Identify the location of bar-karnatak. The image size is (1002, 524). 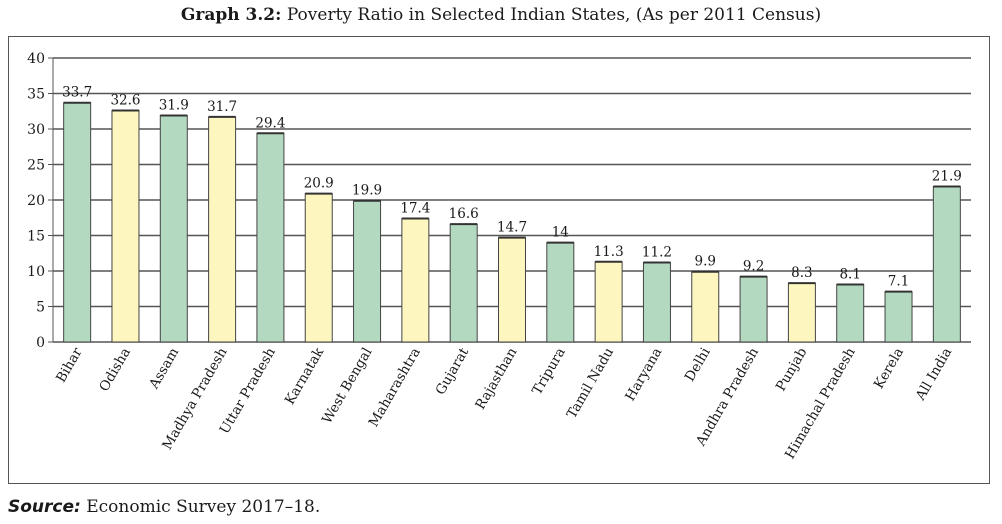
(318, 268).